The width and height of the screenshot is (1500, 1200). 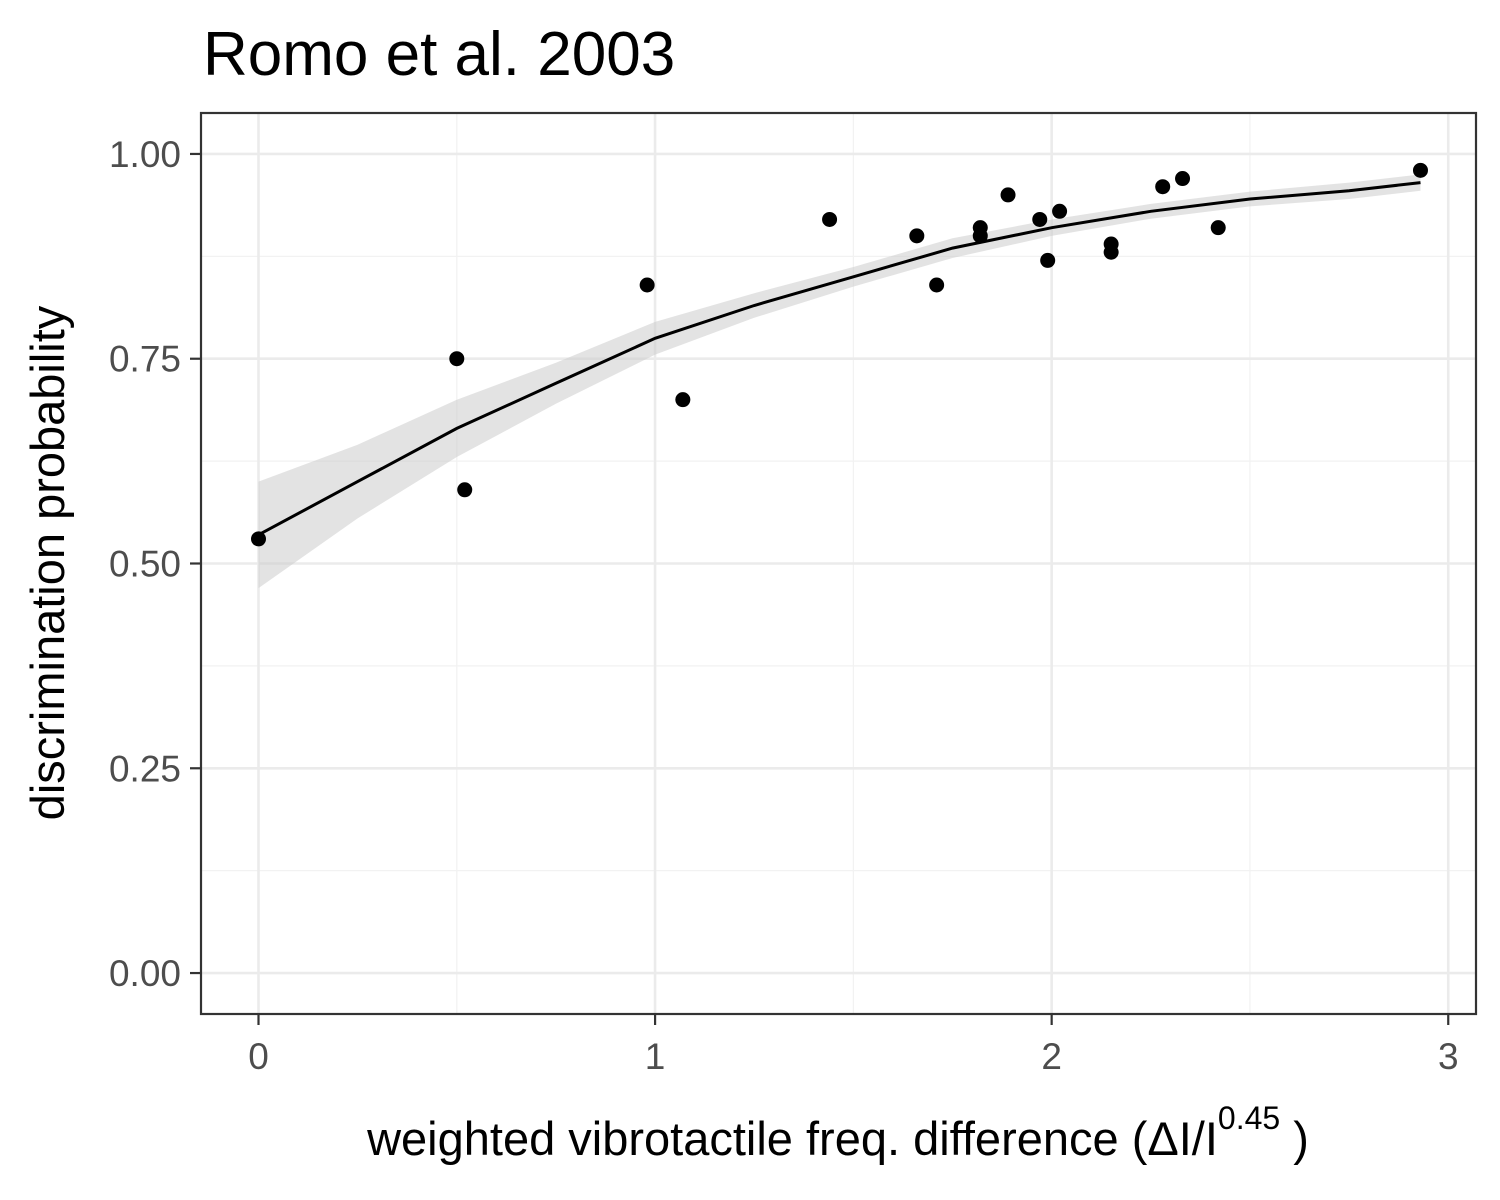 What do you see at coordinates (47, 562) in the screenshot?
I see `y-axis-title: discrimination probability` at bounding box center [47, 562].